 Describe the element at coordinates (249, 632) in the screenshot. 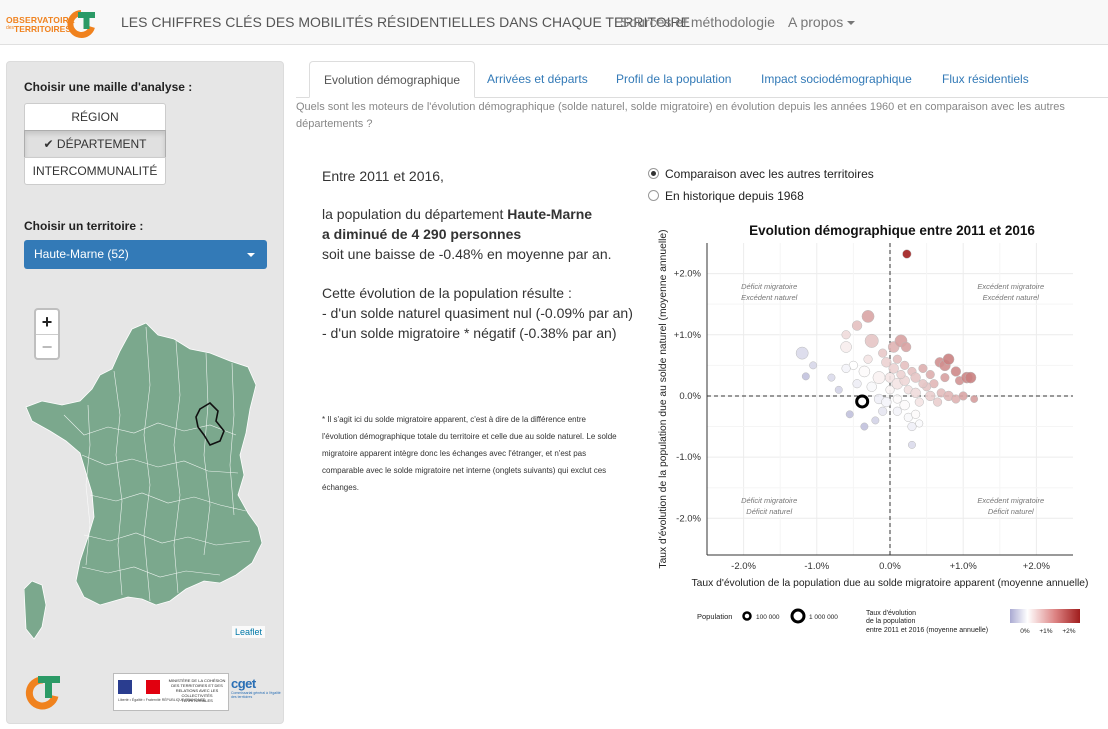

I see `leaflet-attribution: Leaflet` at that location.